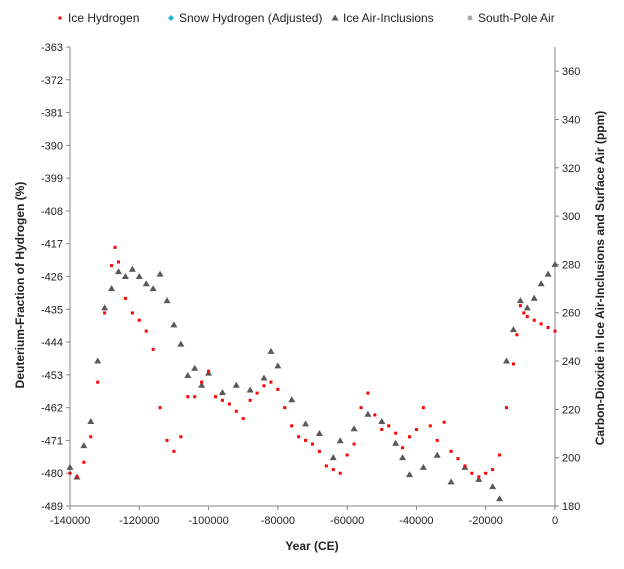  I want to click on x-tick-label: -100000, so click(208, 521).